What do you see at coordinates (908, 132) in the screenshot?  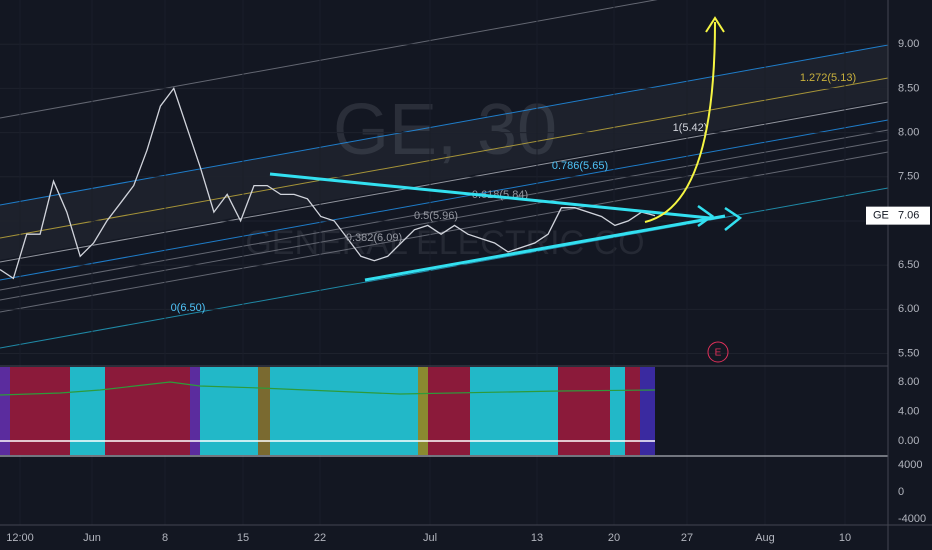 I see `y-tick-label: 8.00` at bounding box center [908, 132].